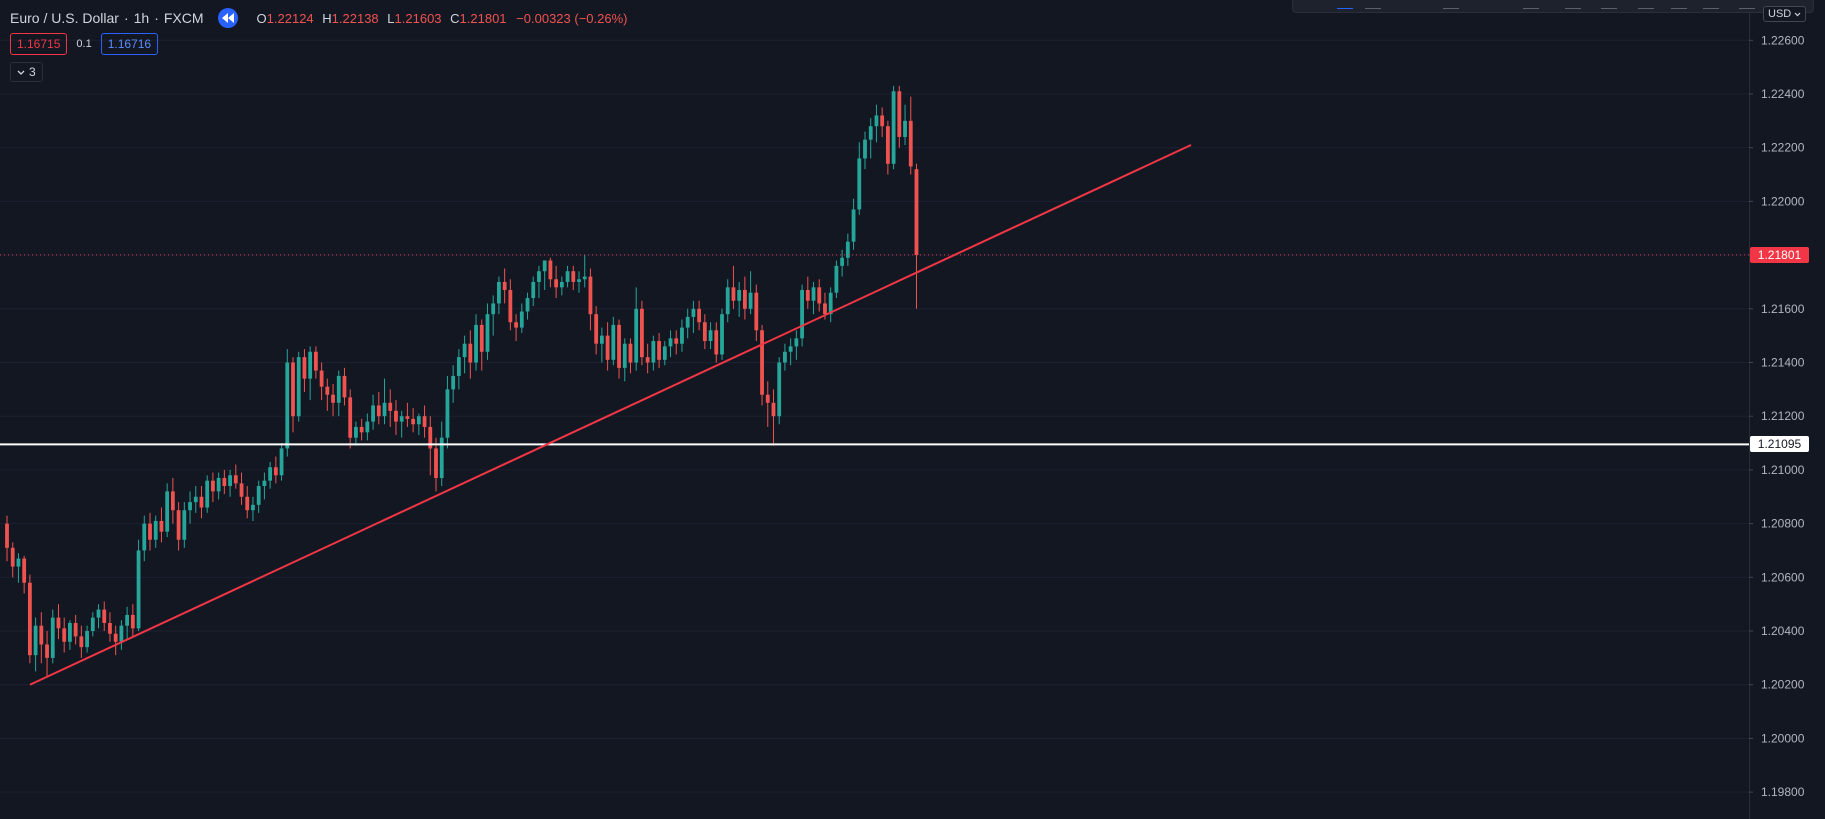  Describe the element at coordinates (1783, 738) in the screenshot. I see `price-tick-label: 1.20000` at that location.